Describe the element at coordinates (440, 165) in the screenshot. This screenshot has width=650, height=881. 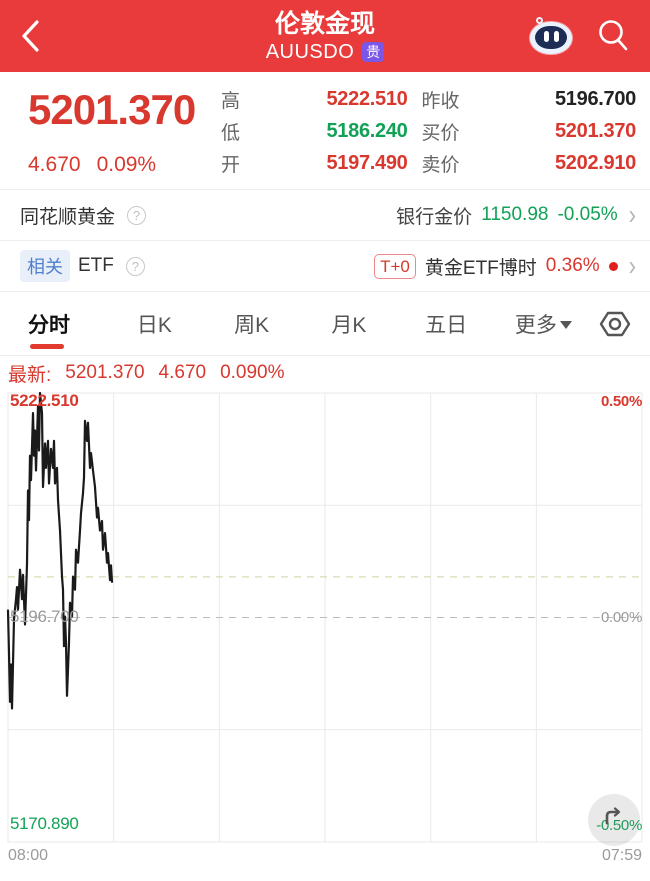
I see `stat-label-ask: 卖价` at that location.